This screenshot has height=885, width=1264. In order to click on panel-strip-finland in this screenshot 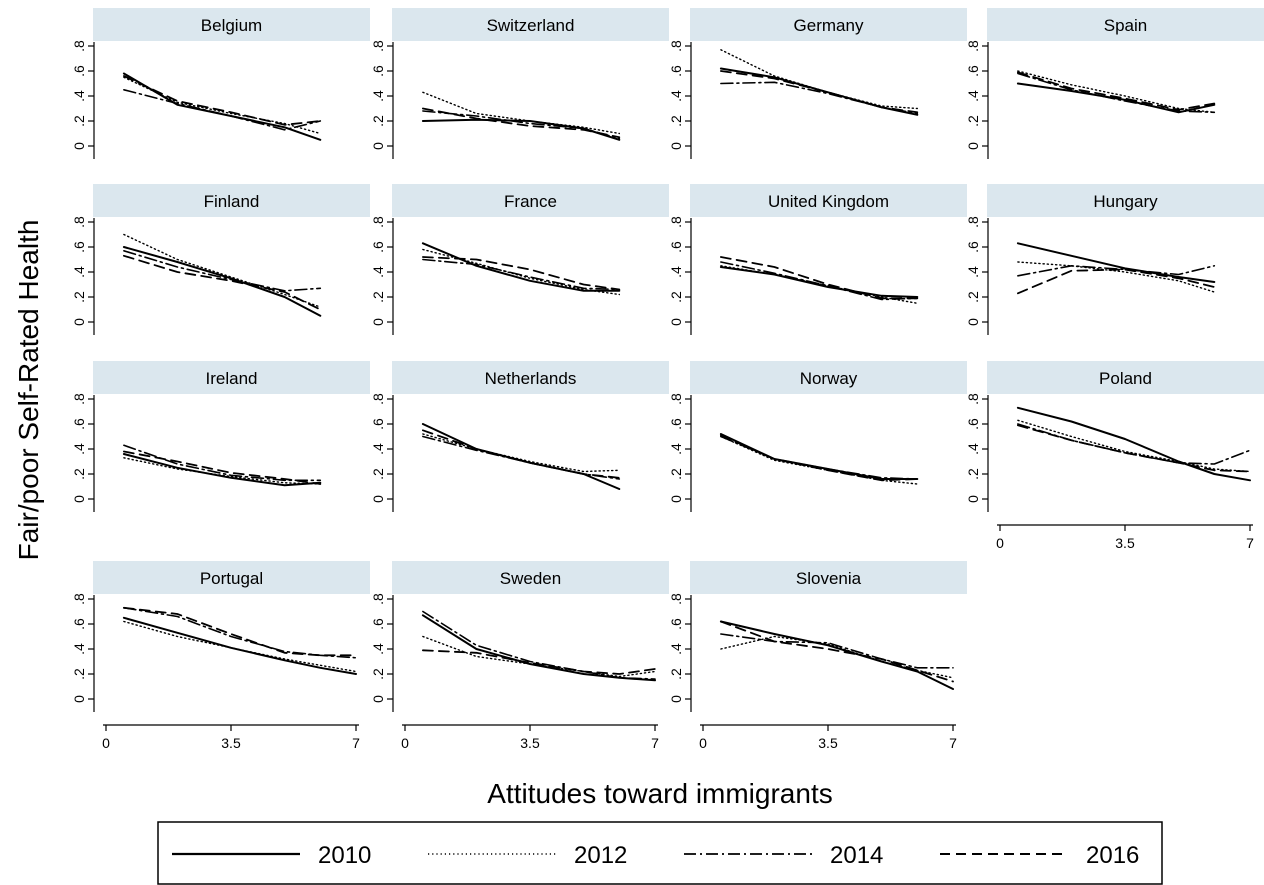, I will do `click(231, 200)`.